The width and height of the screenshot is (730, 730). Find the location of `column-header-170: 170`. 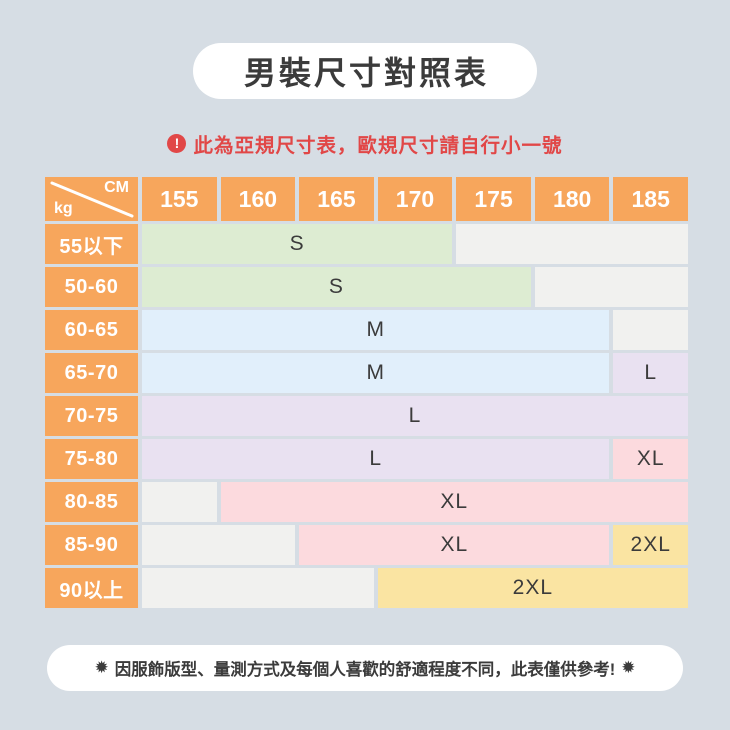

column-header-170: 170 is located at coordinates (415, 199).